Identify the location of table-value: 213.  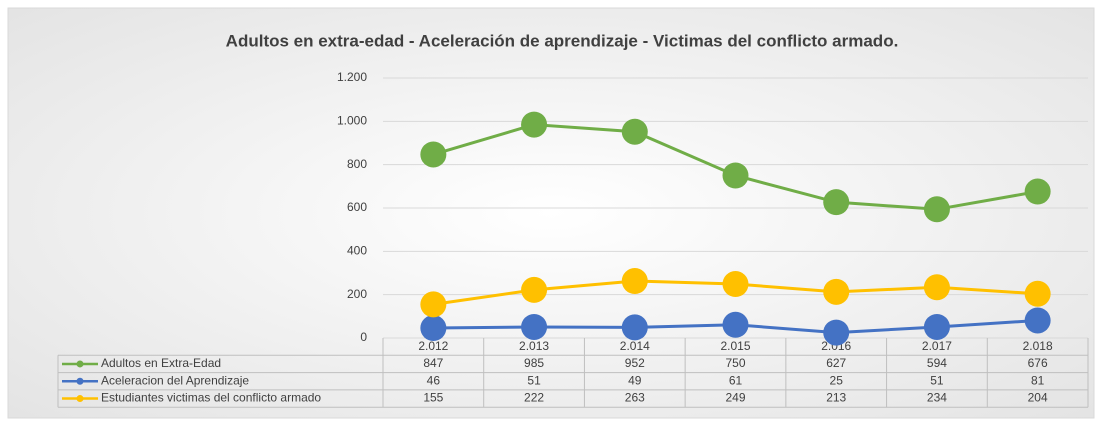
(836, 398).